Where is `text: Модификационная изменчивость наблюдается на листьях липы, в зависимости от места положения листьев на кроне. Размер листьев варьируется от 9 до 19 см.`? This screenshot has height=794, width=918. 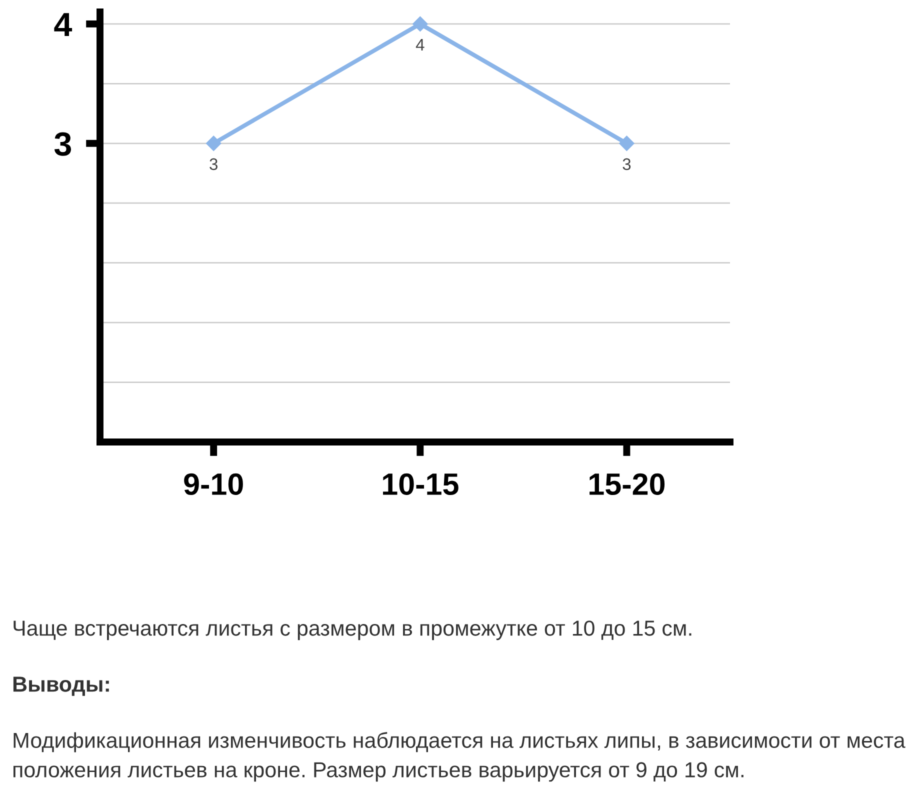 text: Модификационная изменчивость наблюдается на листьях липы, в зависимости от места положения листьев на кроне. Размер листьев варьируется от 9 до 19 см. is located at coordinates (459, 757).